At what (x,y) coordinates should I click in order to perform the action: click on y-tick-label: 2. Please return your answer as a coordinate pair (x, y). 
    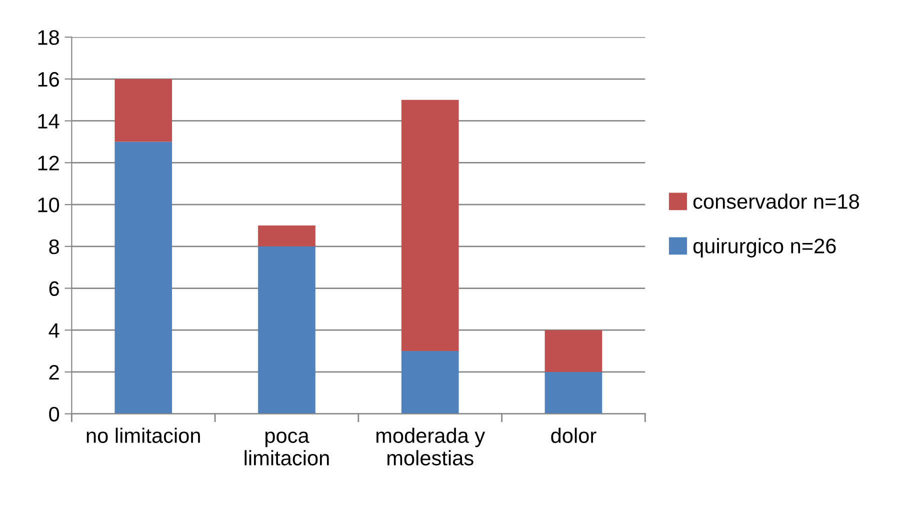
    Looking at the image, I should click on (54, 372).